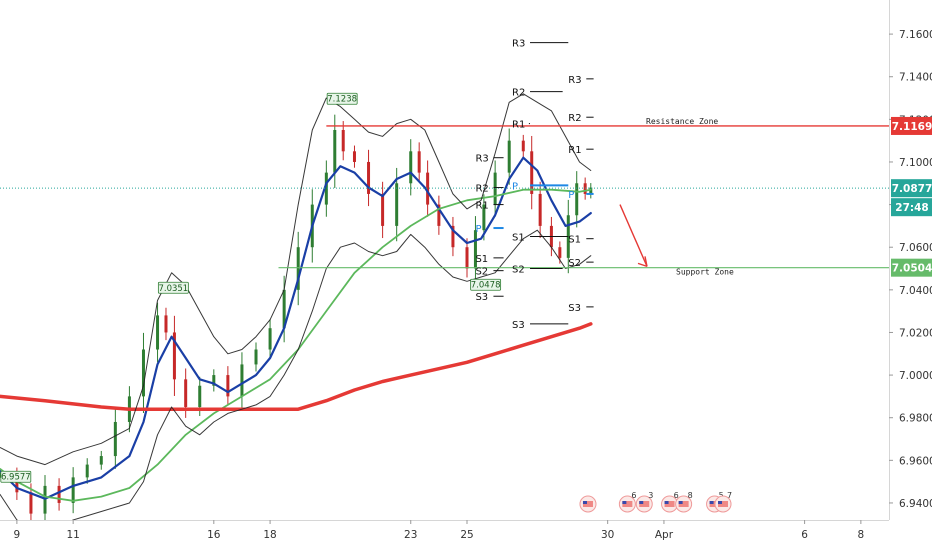 This screenshot has height=550, width=932. Describe the element at coordinates (173, 287) in the screenshot. I see `price-callout: 7.0351` at that location.